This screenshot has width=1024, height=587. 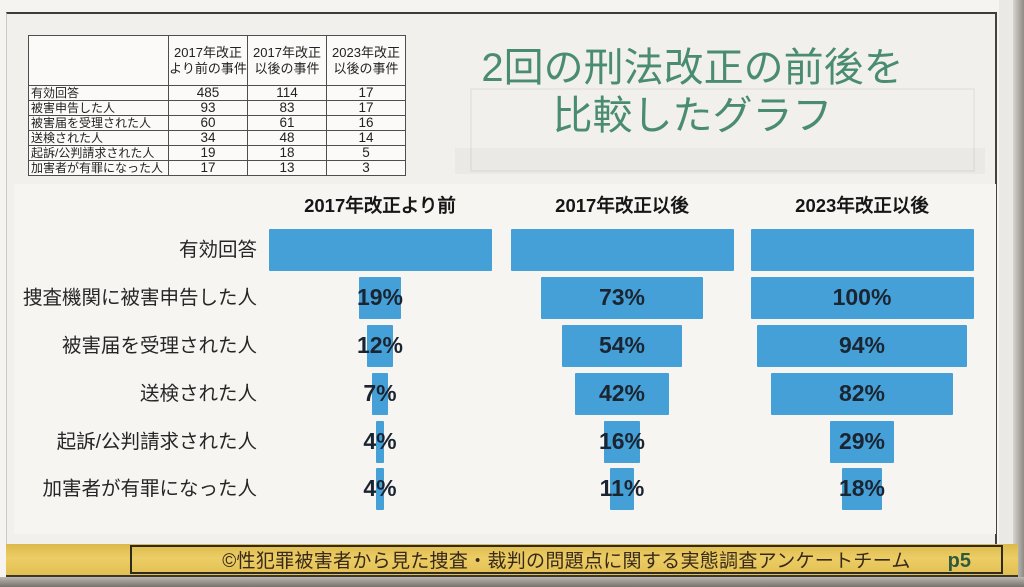 I want to click on chart-bar-percent-label: 18%, so click(x=862, y=488).